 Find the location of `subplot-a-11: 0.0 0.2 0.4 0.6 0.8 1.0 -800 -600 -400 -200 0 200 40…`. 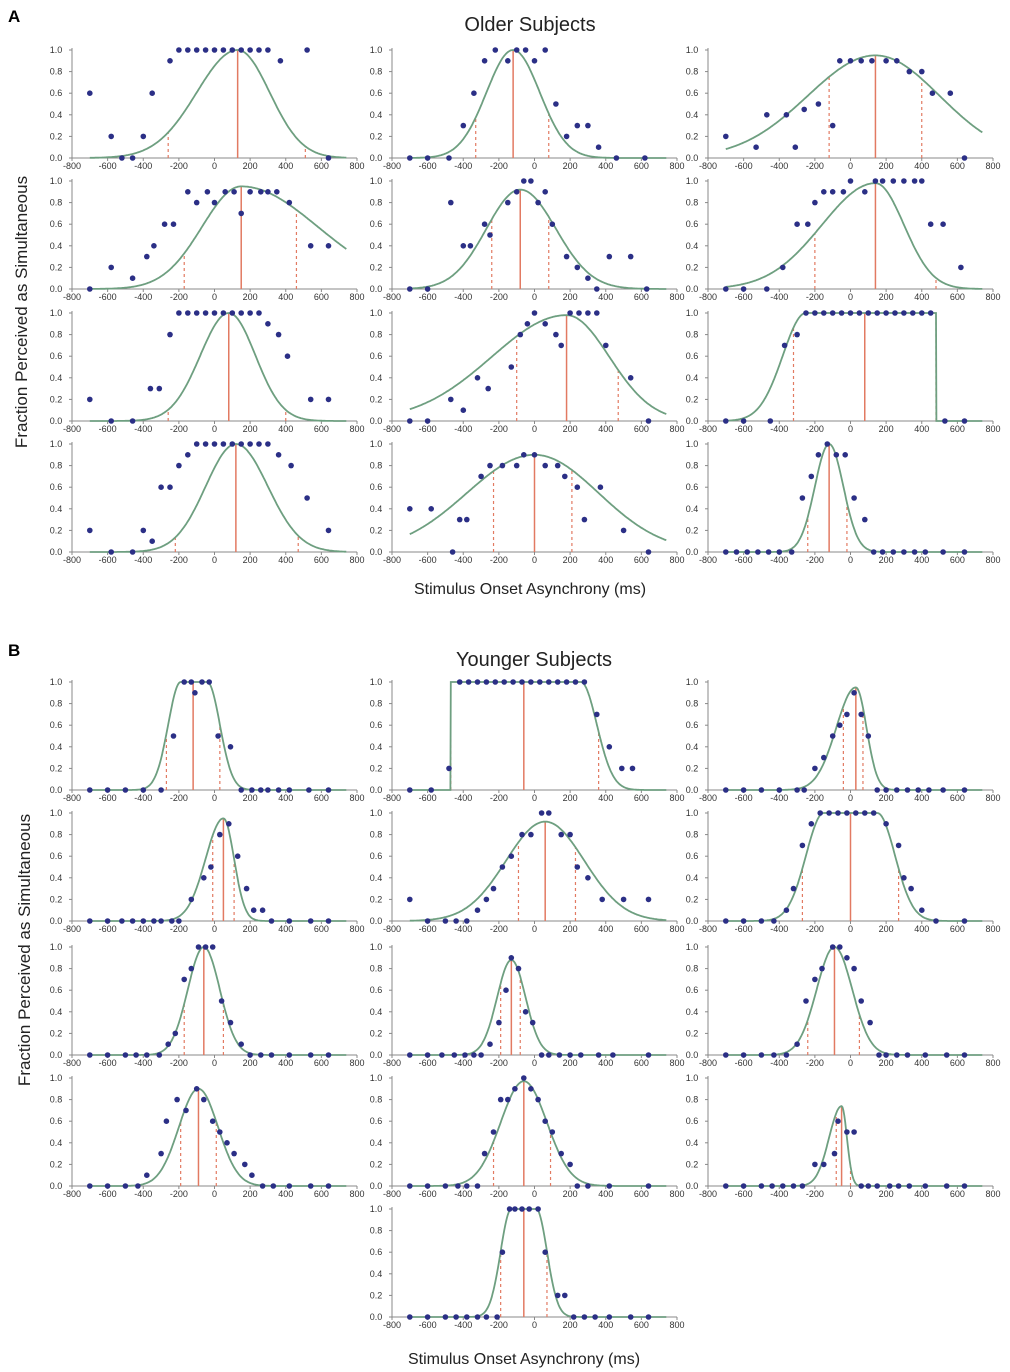

subplot-a-11: 0.0 0.2 0.4 0.6 0.8 1.0 -800 -600 -400 -200 0 200 40… is located at coordinates (527, 502).